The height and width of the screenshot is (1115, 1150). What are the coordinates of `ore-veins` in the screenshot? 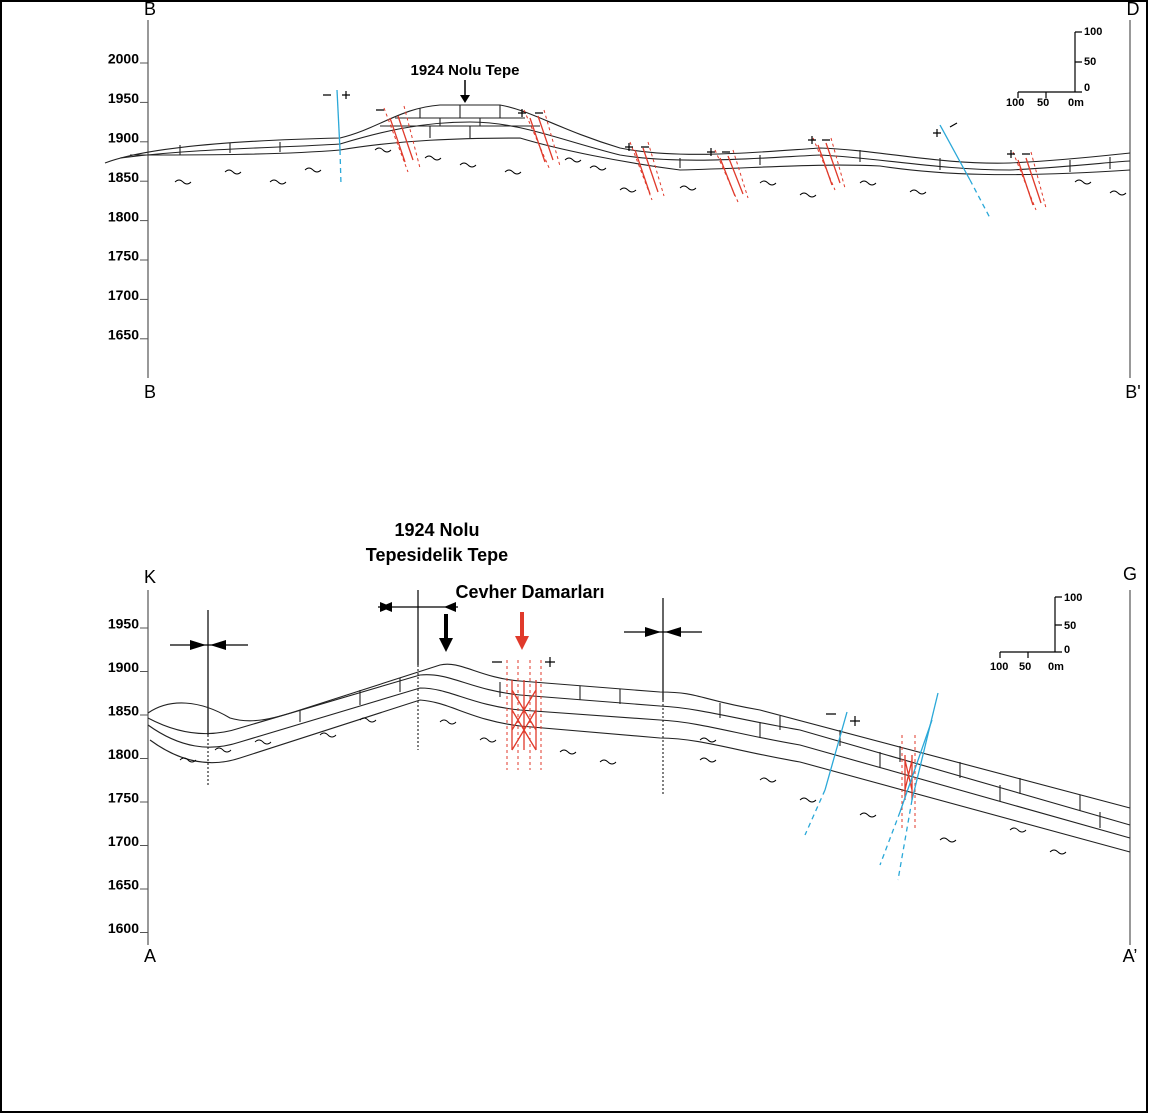 It's located at (722, 770).